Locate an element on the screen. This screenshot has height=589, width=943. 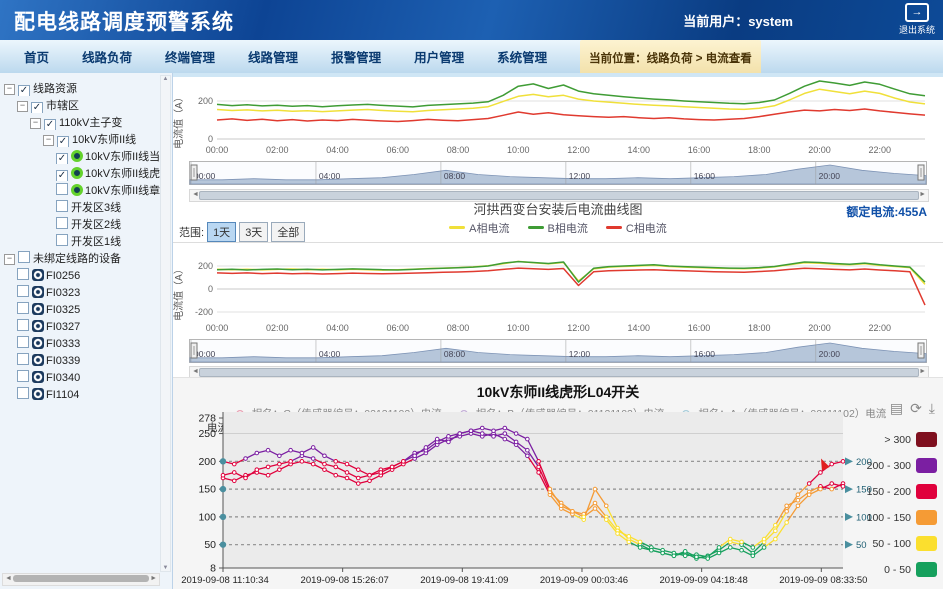
chart-mid-navigator: 00:00 04:00 08:00 12:00 16:00 20:00 is located at coordinates (559, 352).